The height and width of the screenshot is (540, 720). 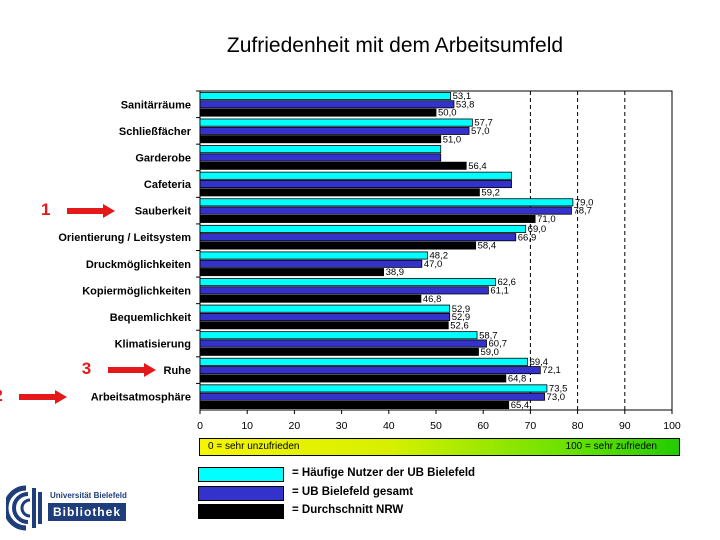 I want to click on data-label: 53,8, so click(x=465, y=104).